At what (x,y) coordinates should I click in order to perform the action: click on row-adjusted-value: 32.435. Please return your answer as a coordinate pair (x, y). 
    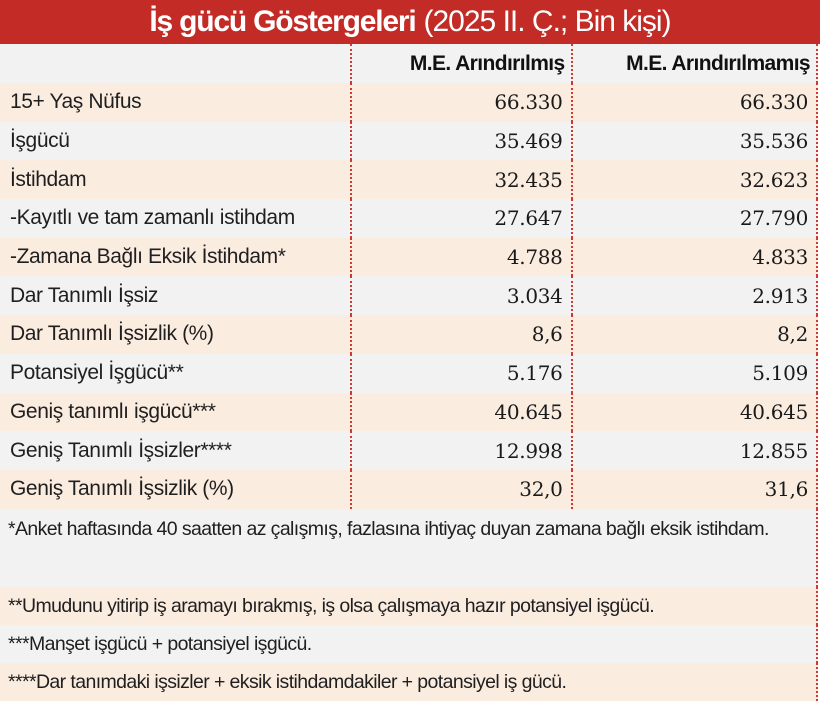
    Looking at the image, I should click on (460, 180).